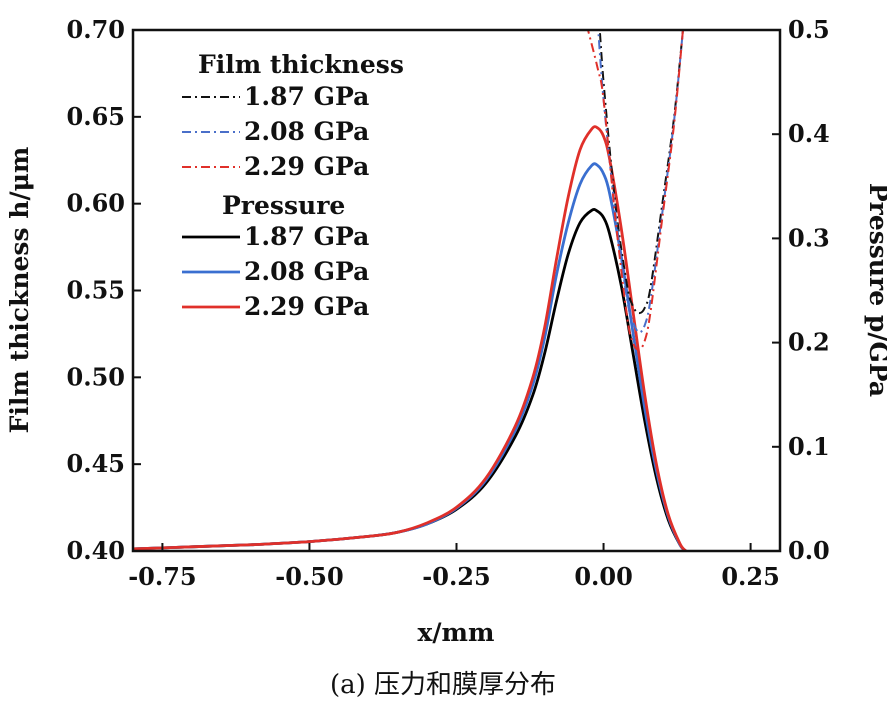 Image resolution: width=887 pixels, height=709 pixels. Describe the element at coordinates (809, 237) in the screenshot. I see `y-right-tick-label-4: 0.3` at that location.